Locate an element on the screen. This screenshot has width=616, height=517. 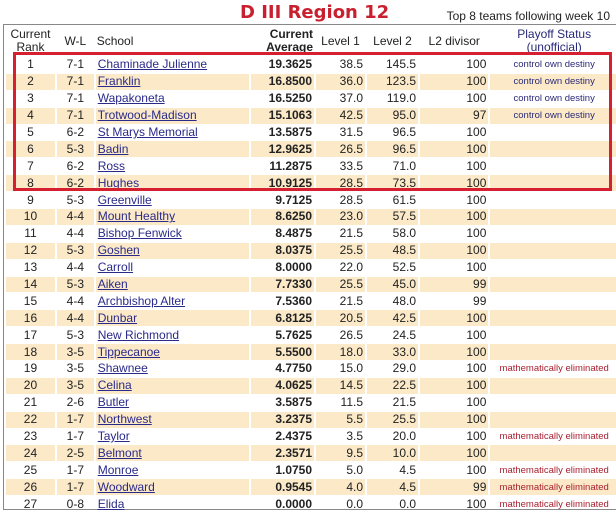
table-row: 15 4-4 Archbishop Alter 7.5360 21.5 48.0 99 is located at coordinates (311, 301).